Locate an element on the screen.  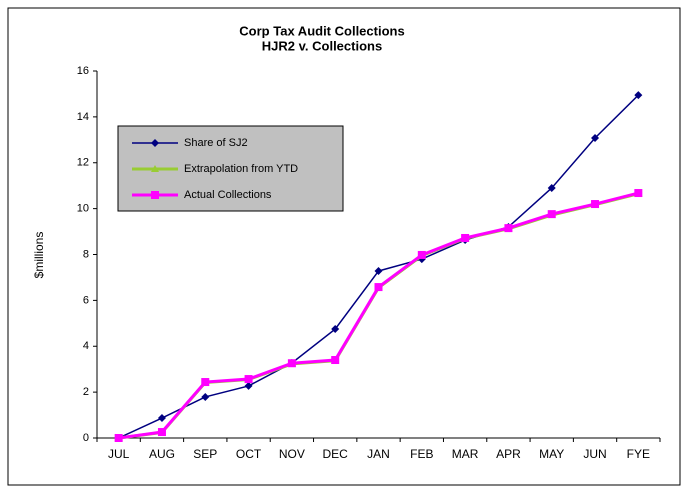
x-tick-label: AUG is located at coordinates (162, 454).